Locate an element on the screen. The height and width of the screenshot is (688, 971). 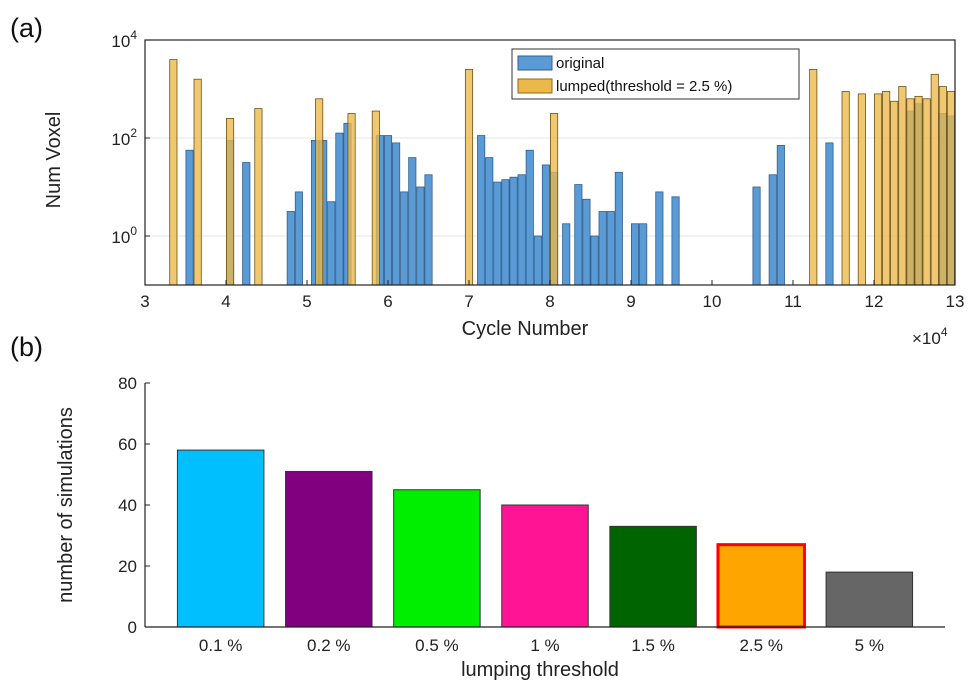
panel-label-b: (b) is located at coordinates (26, 347).